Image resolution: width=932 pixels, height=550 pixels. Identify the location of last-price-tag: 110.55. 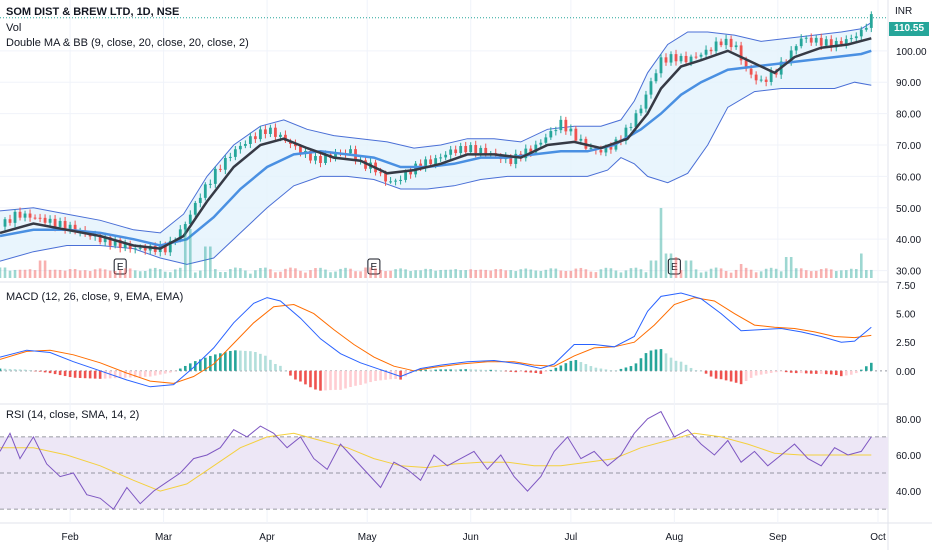
(909, 29).